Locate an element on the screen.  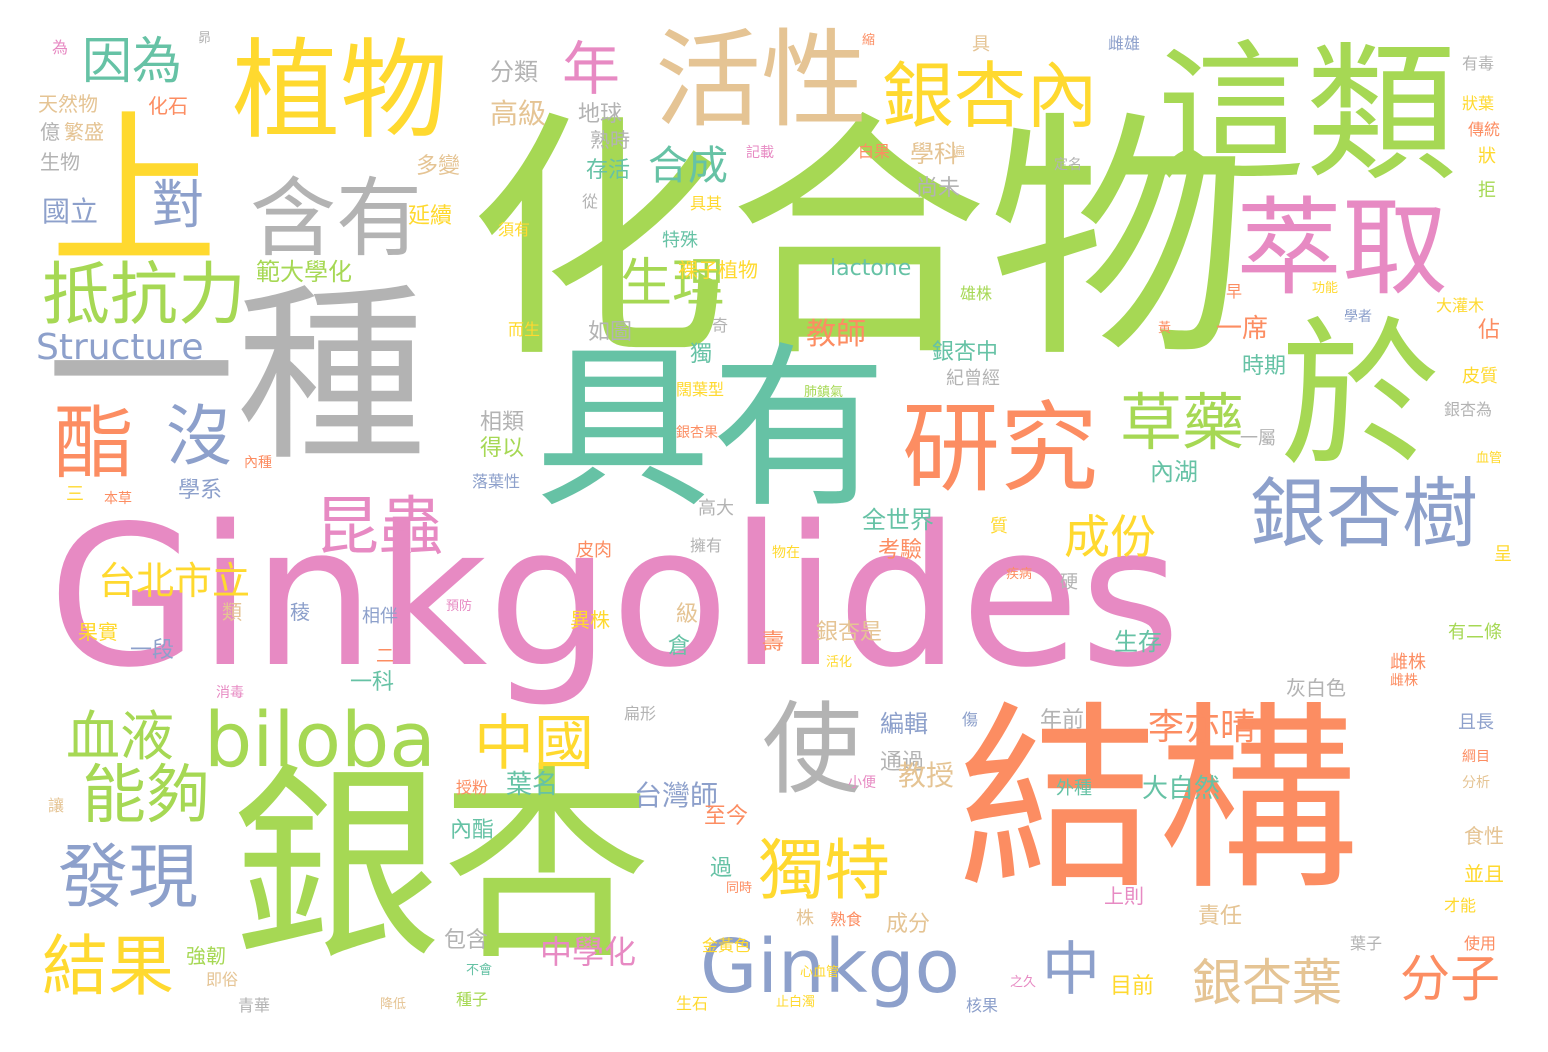
cloud-word: 三 is located at coordinates (75, 494).